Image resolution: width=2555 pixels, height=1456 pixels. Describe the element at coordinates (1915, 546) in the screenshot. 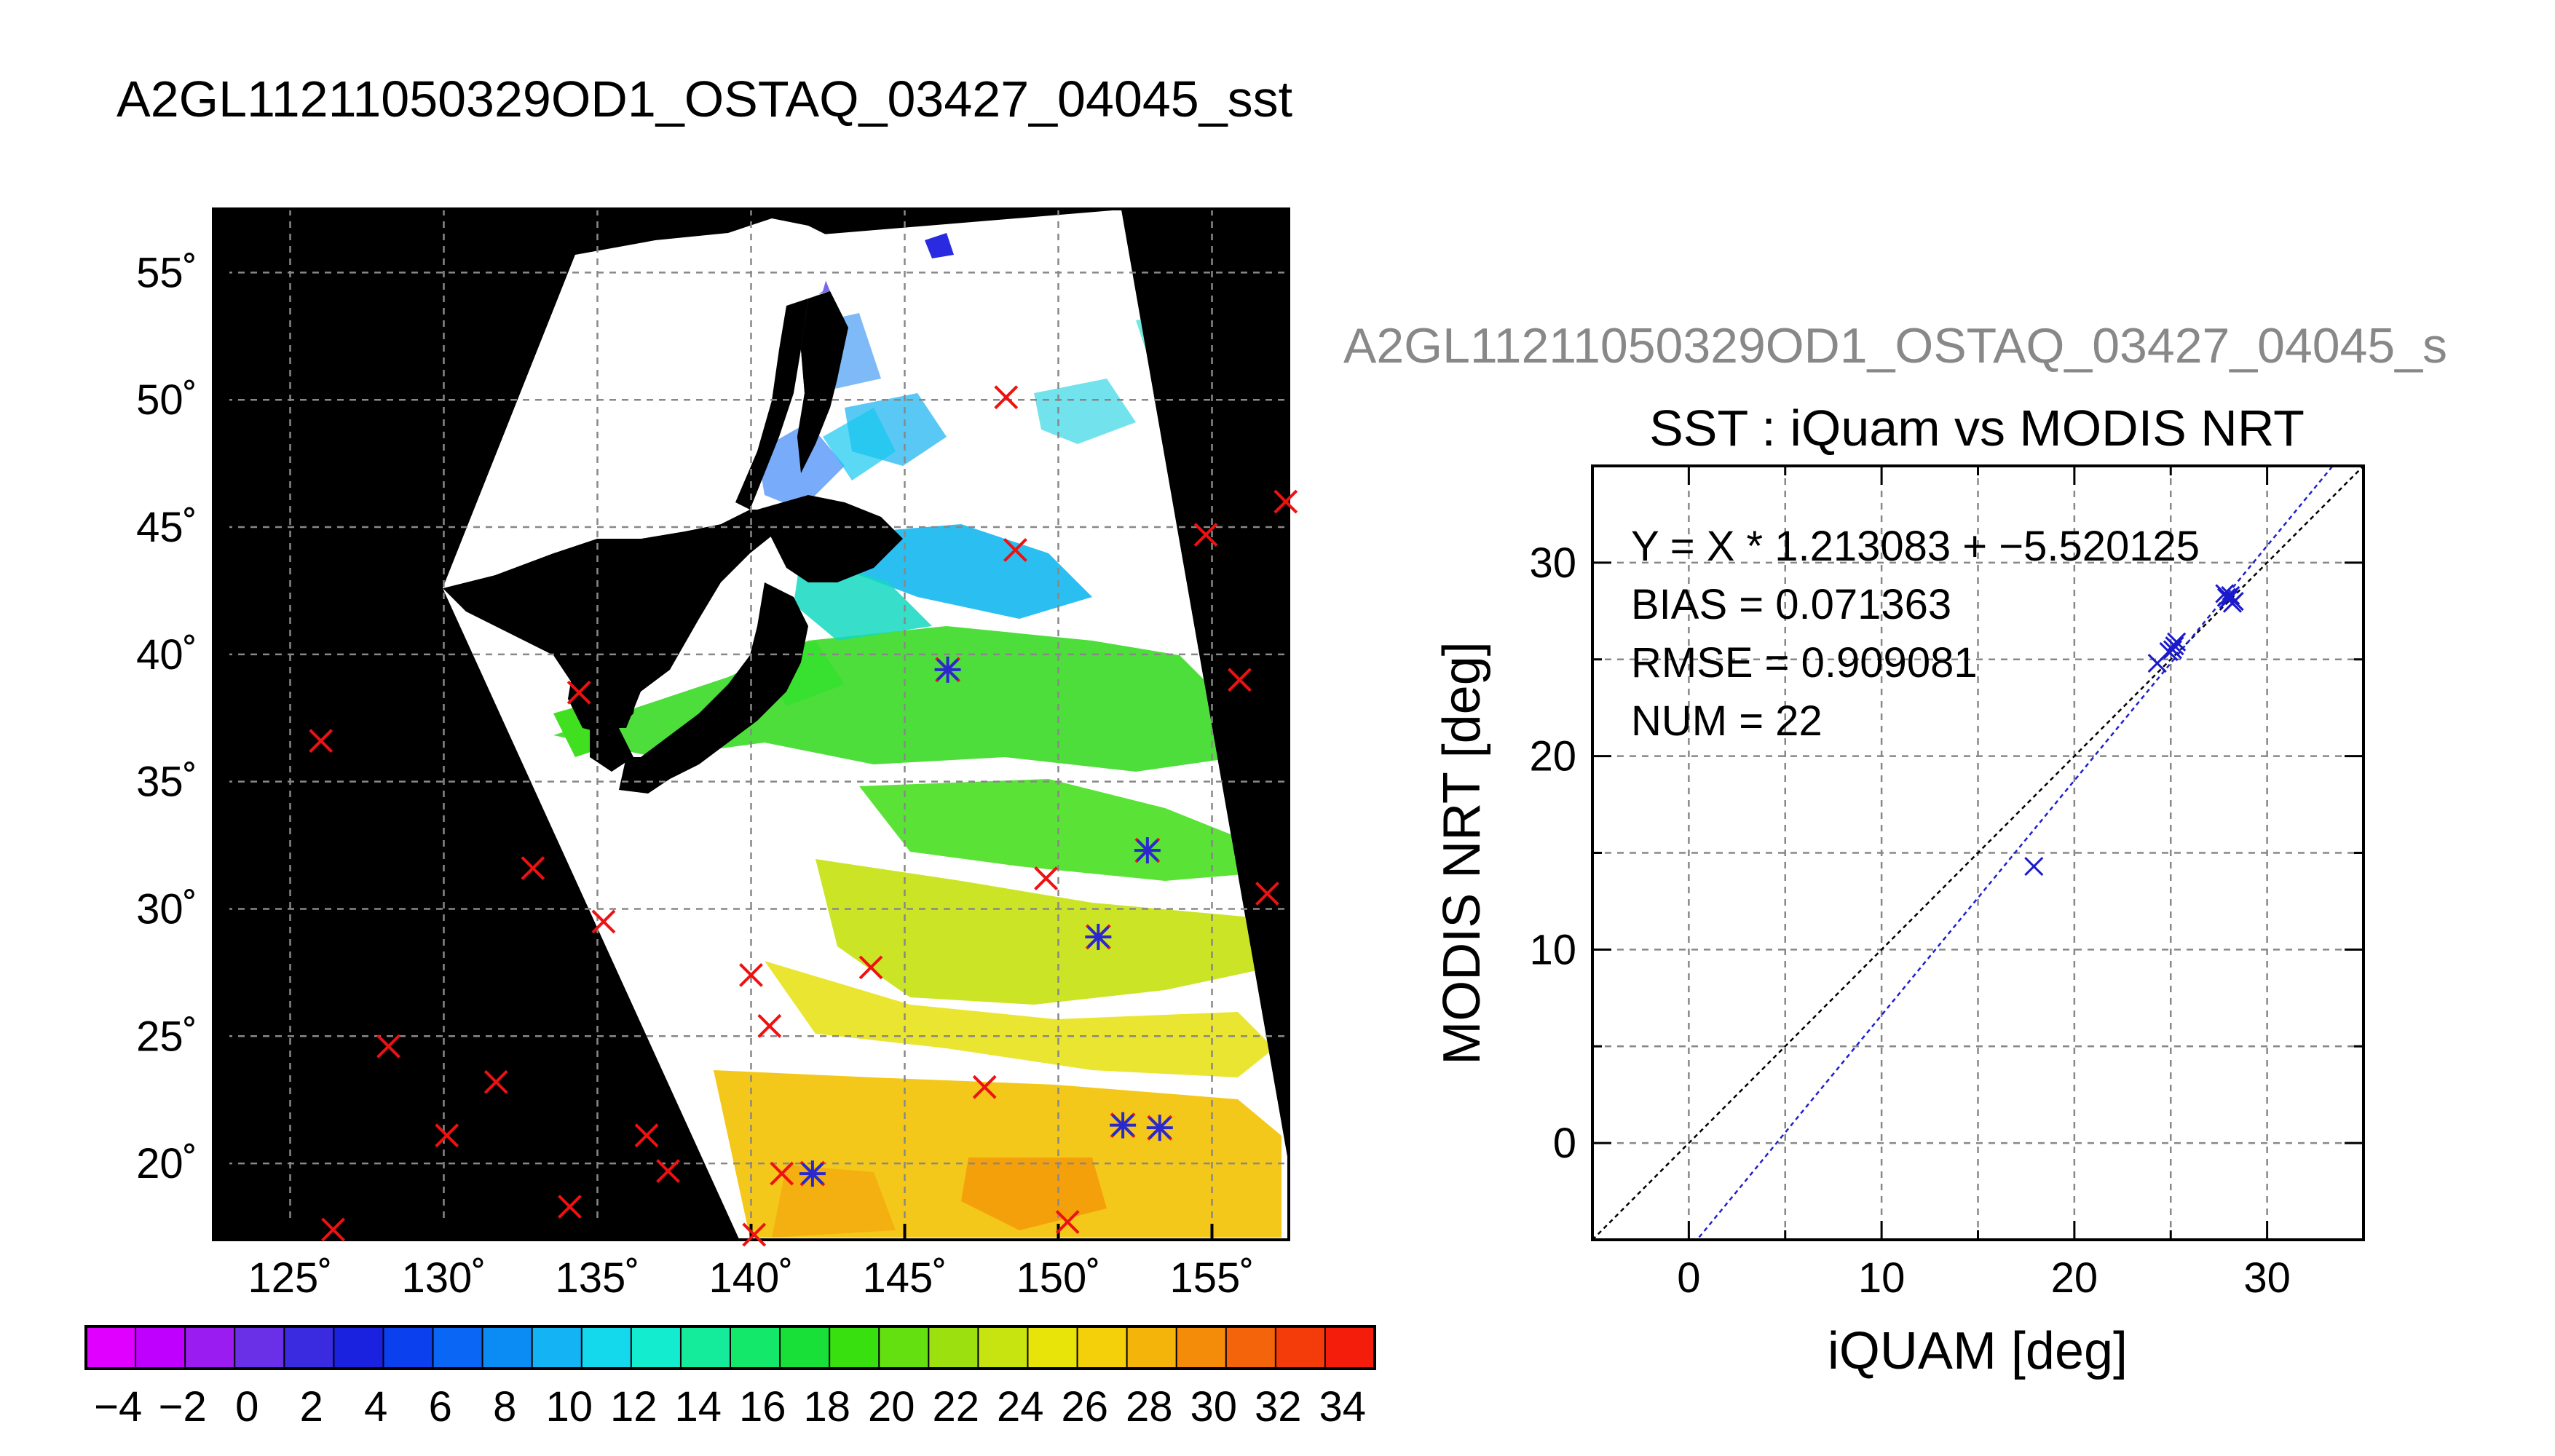

I see `fit-equation: Y = X * 1.213083 + −5.520125` at that location.